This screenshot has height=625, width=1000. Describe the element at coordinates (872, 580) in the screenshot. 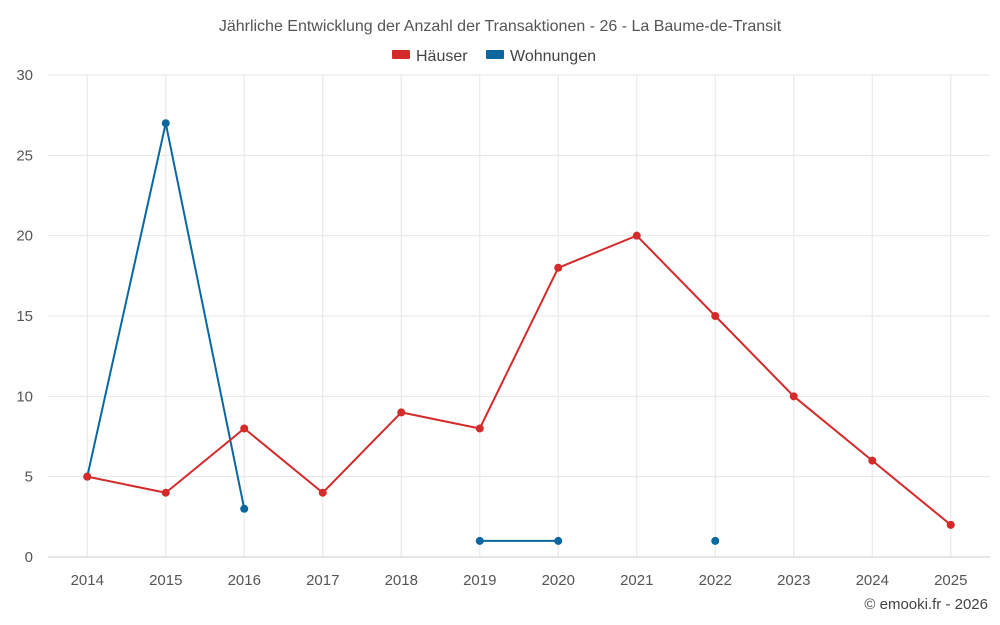

I see `x-tick-label: 2024` at that location.